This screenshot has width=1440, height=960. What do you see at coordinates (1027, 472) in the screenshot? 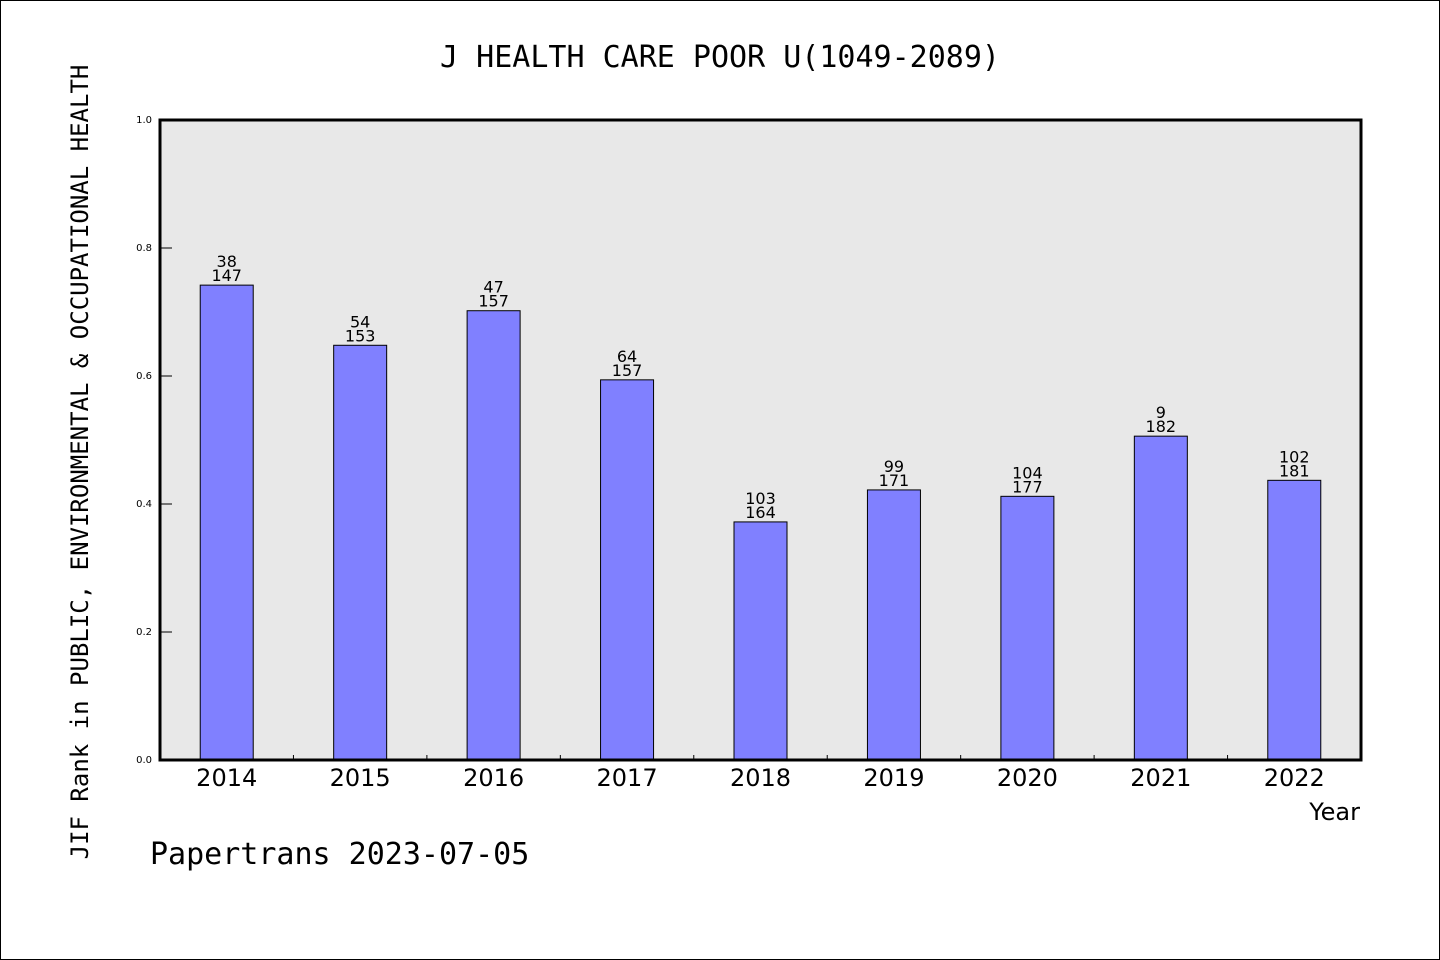
I see `bar-label-rank: 104` at bounding box center [1027, 472].